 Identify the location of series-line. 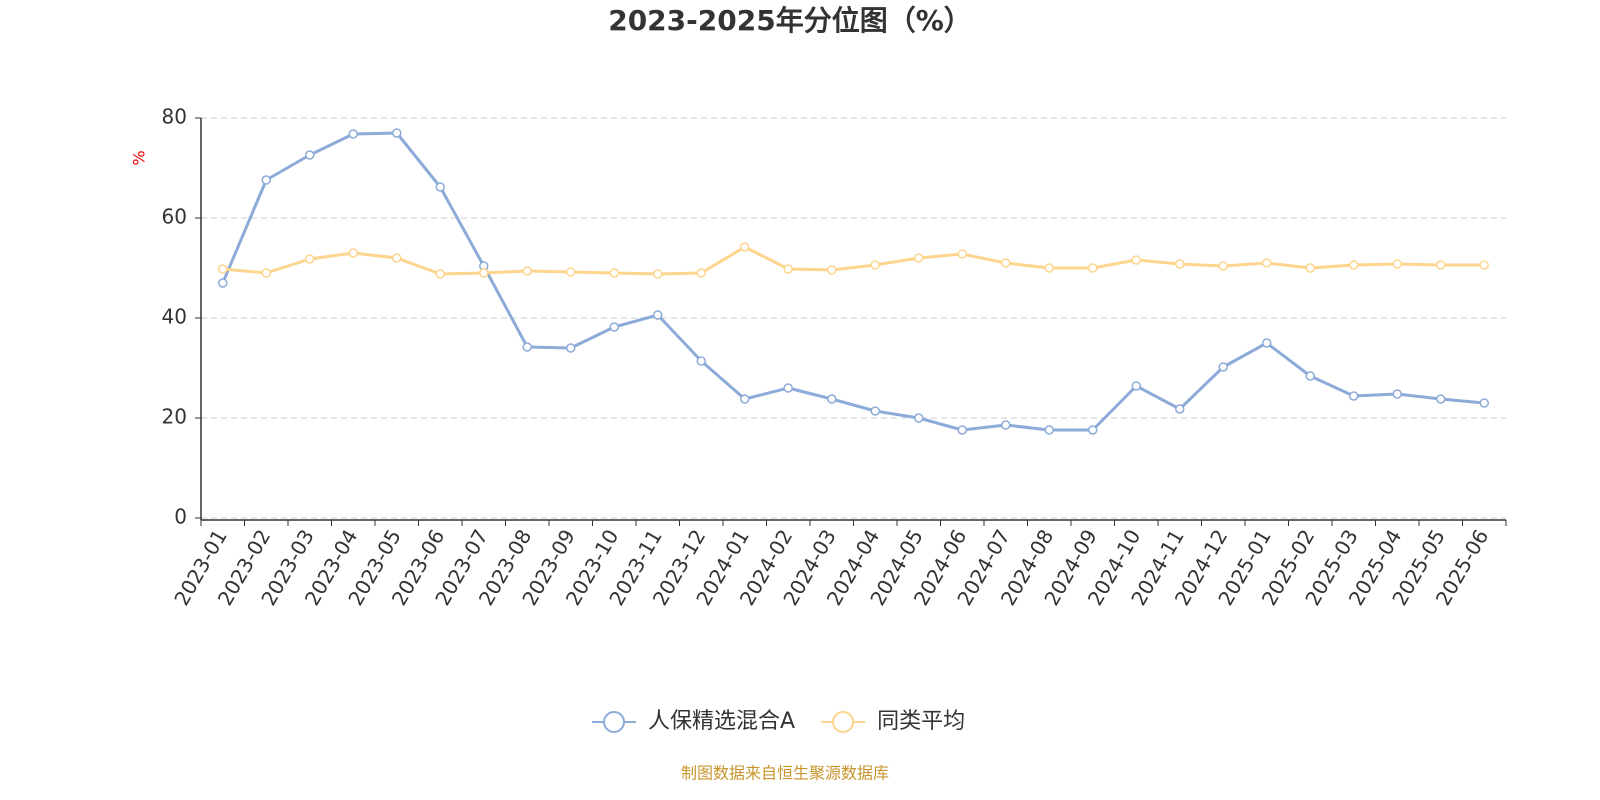
(853, 260).